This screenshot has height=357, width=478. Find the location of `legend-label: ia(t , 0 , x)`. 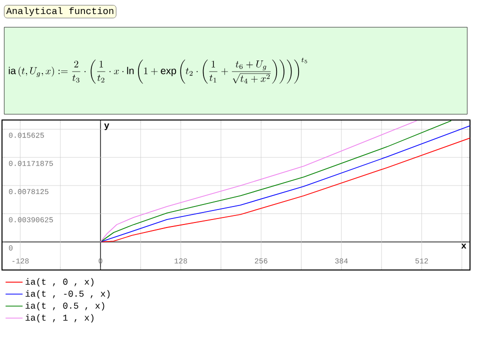

legend-label: ia(t , 0 , x) is located at coordinates (60, 282).